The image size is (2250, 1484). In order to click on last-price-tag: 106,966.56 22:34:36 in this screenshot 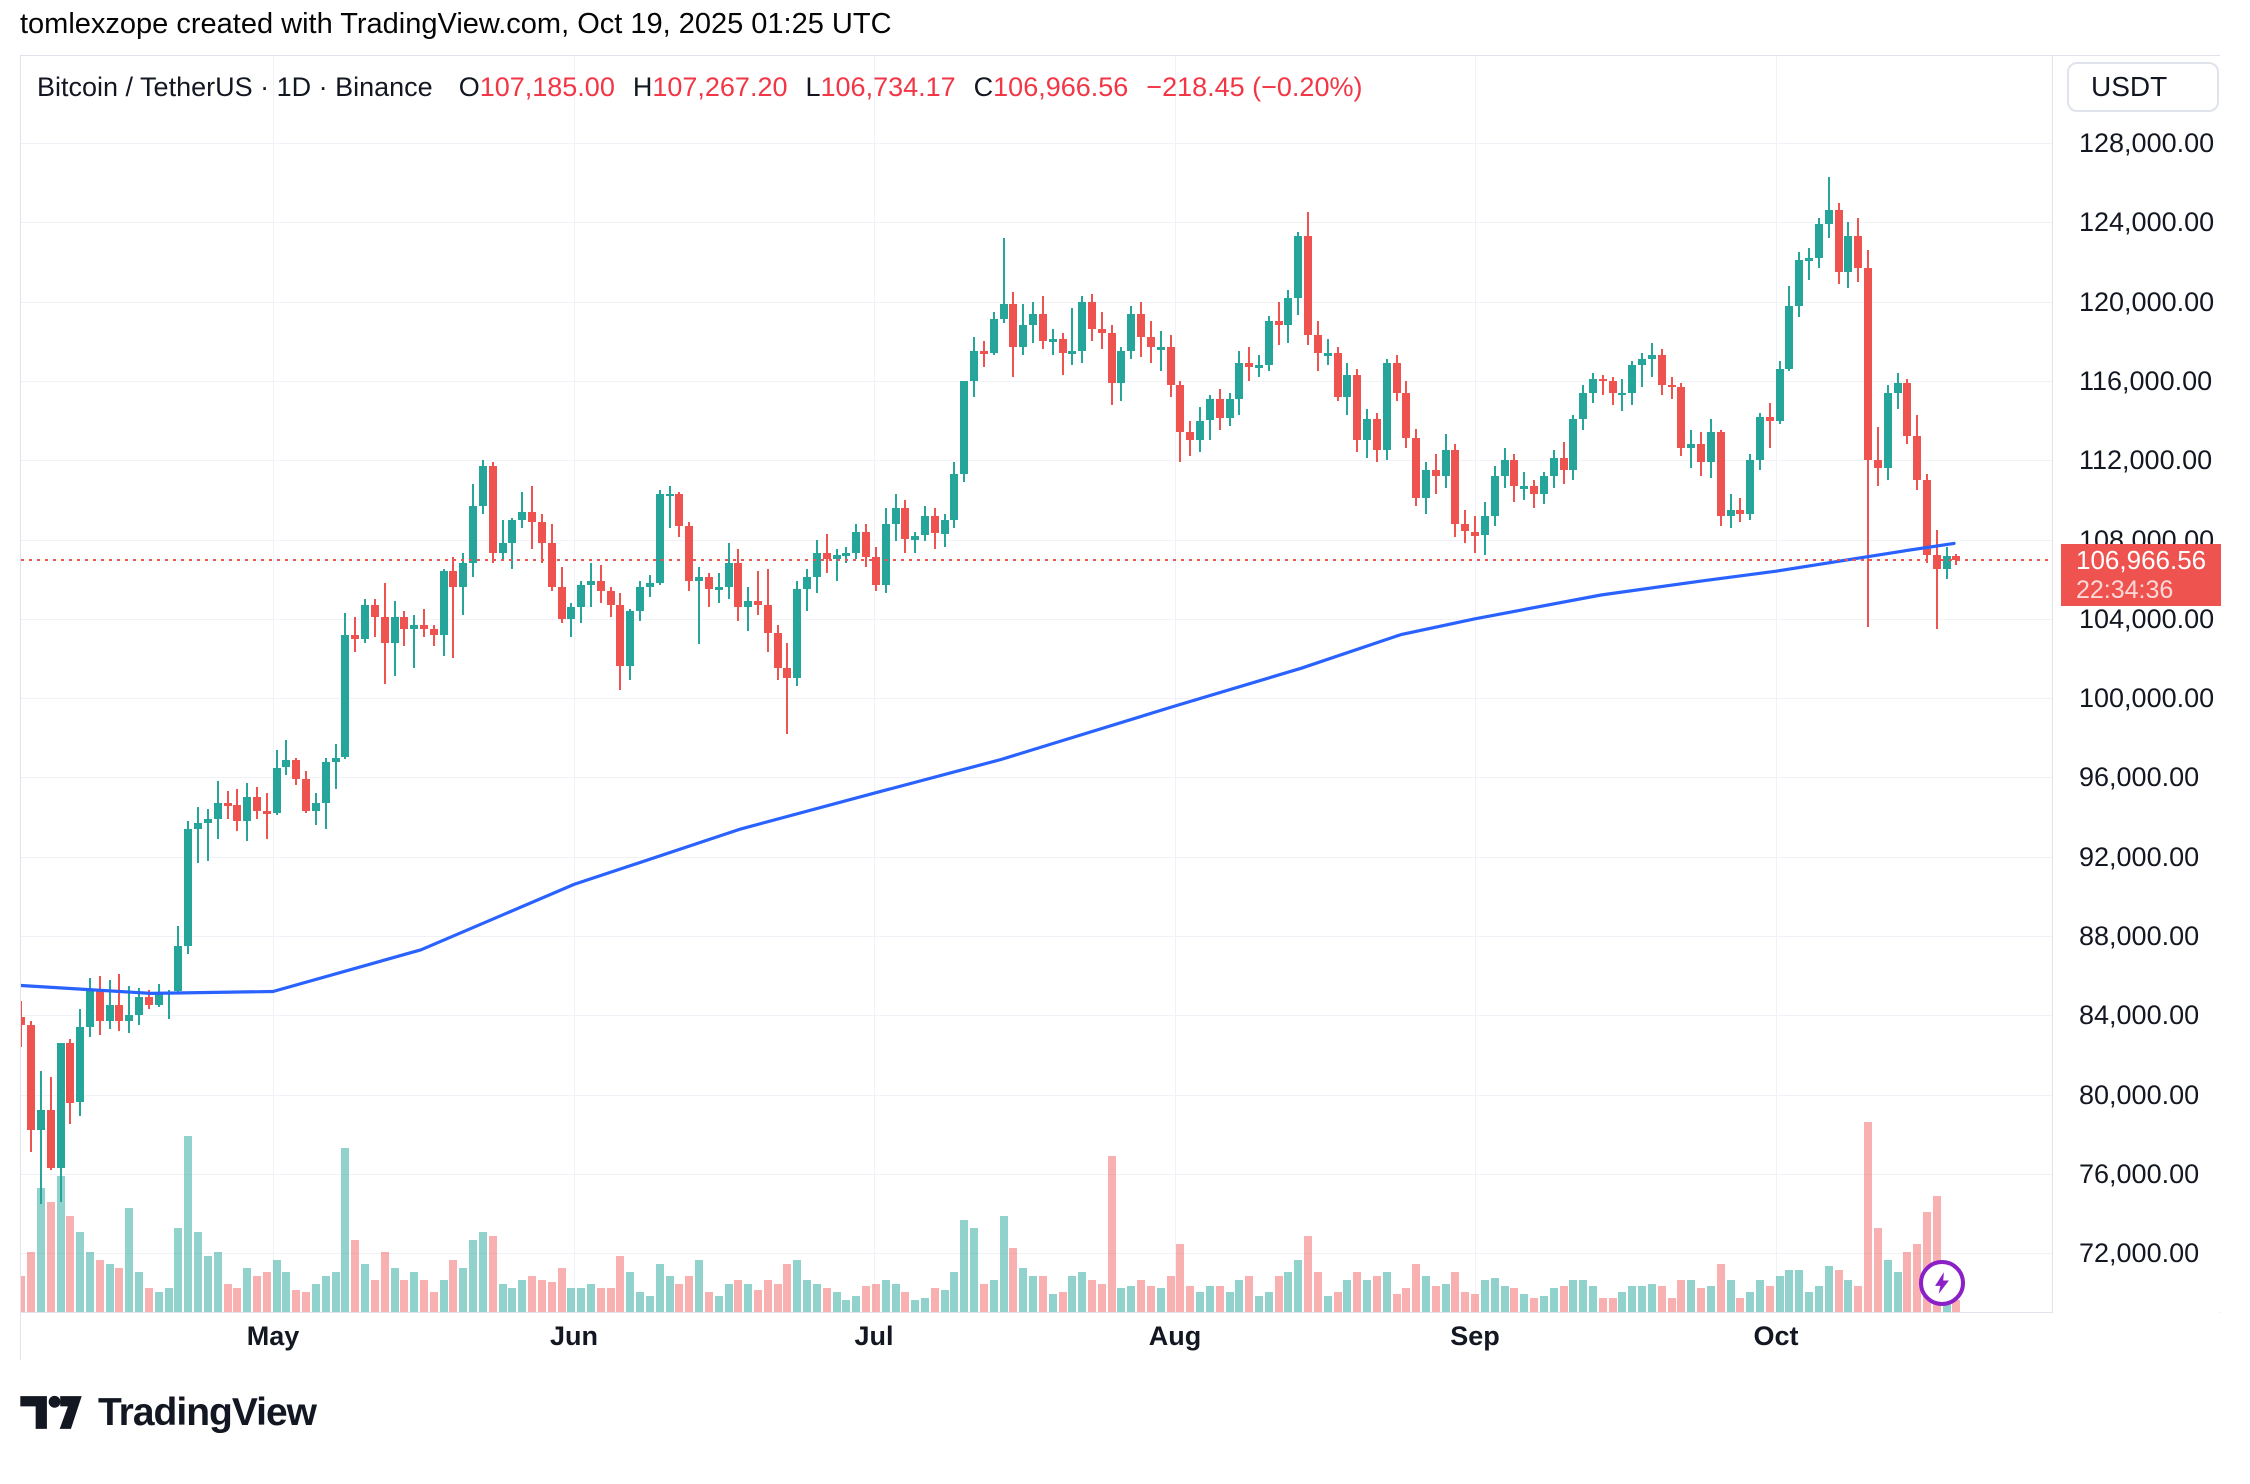, I will do `click(2141, 575)`.